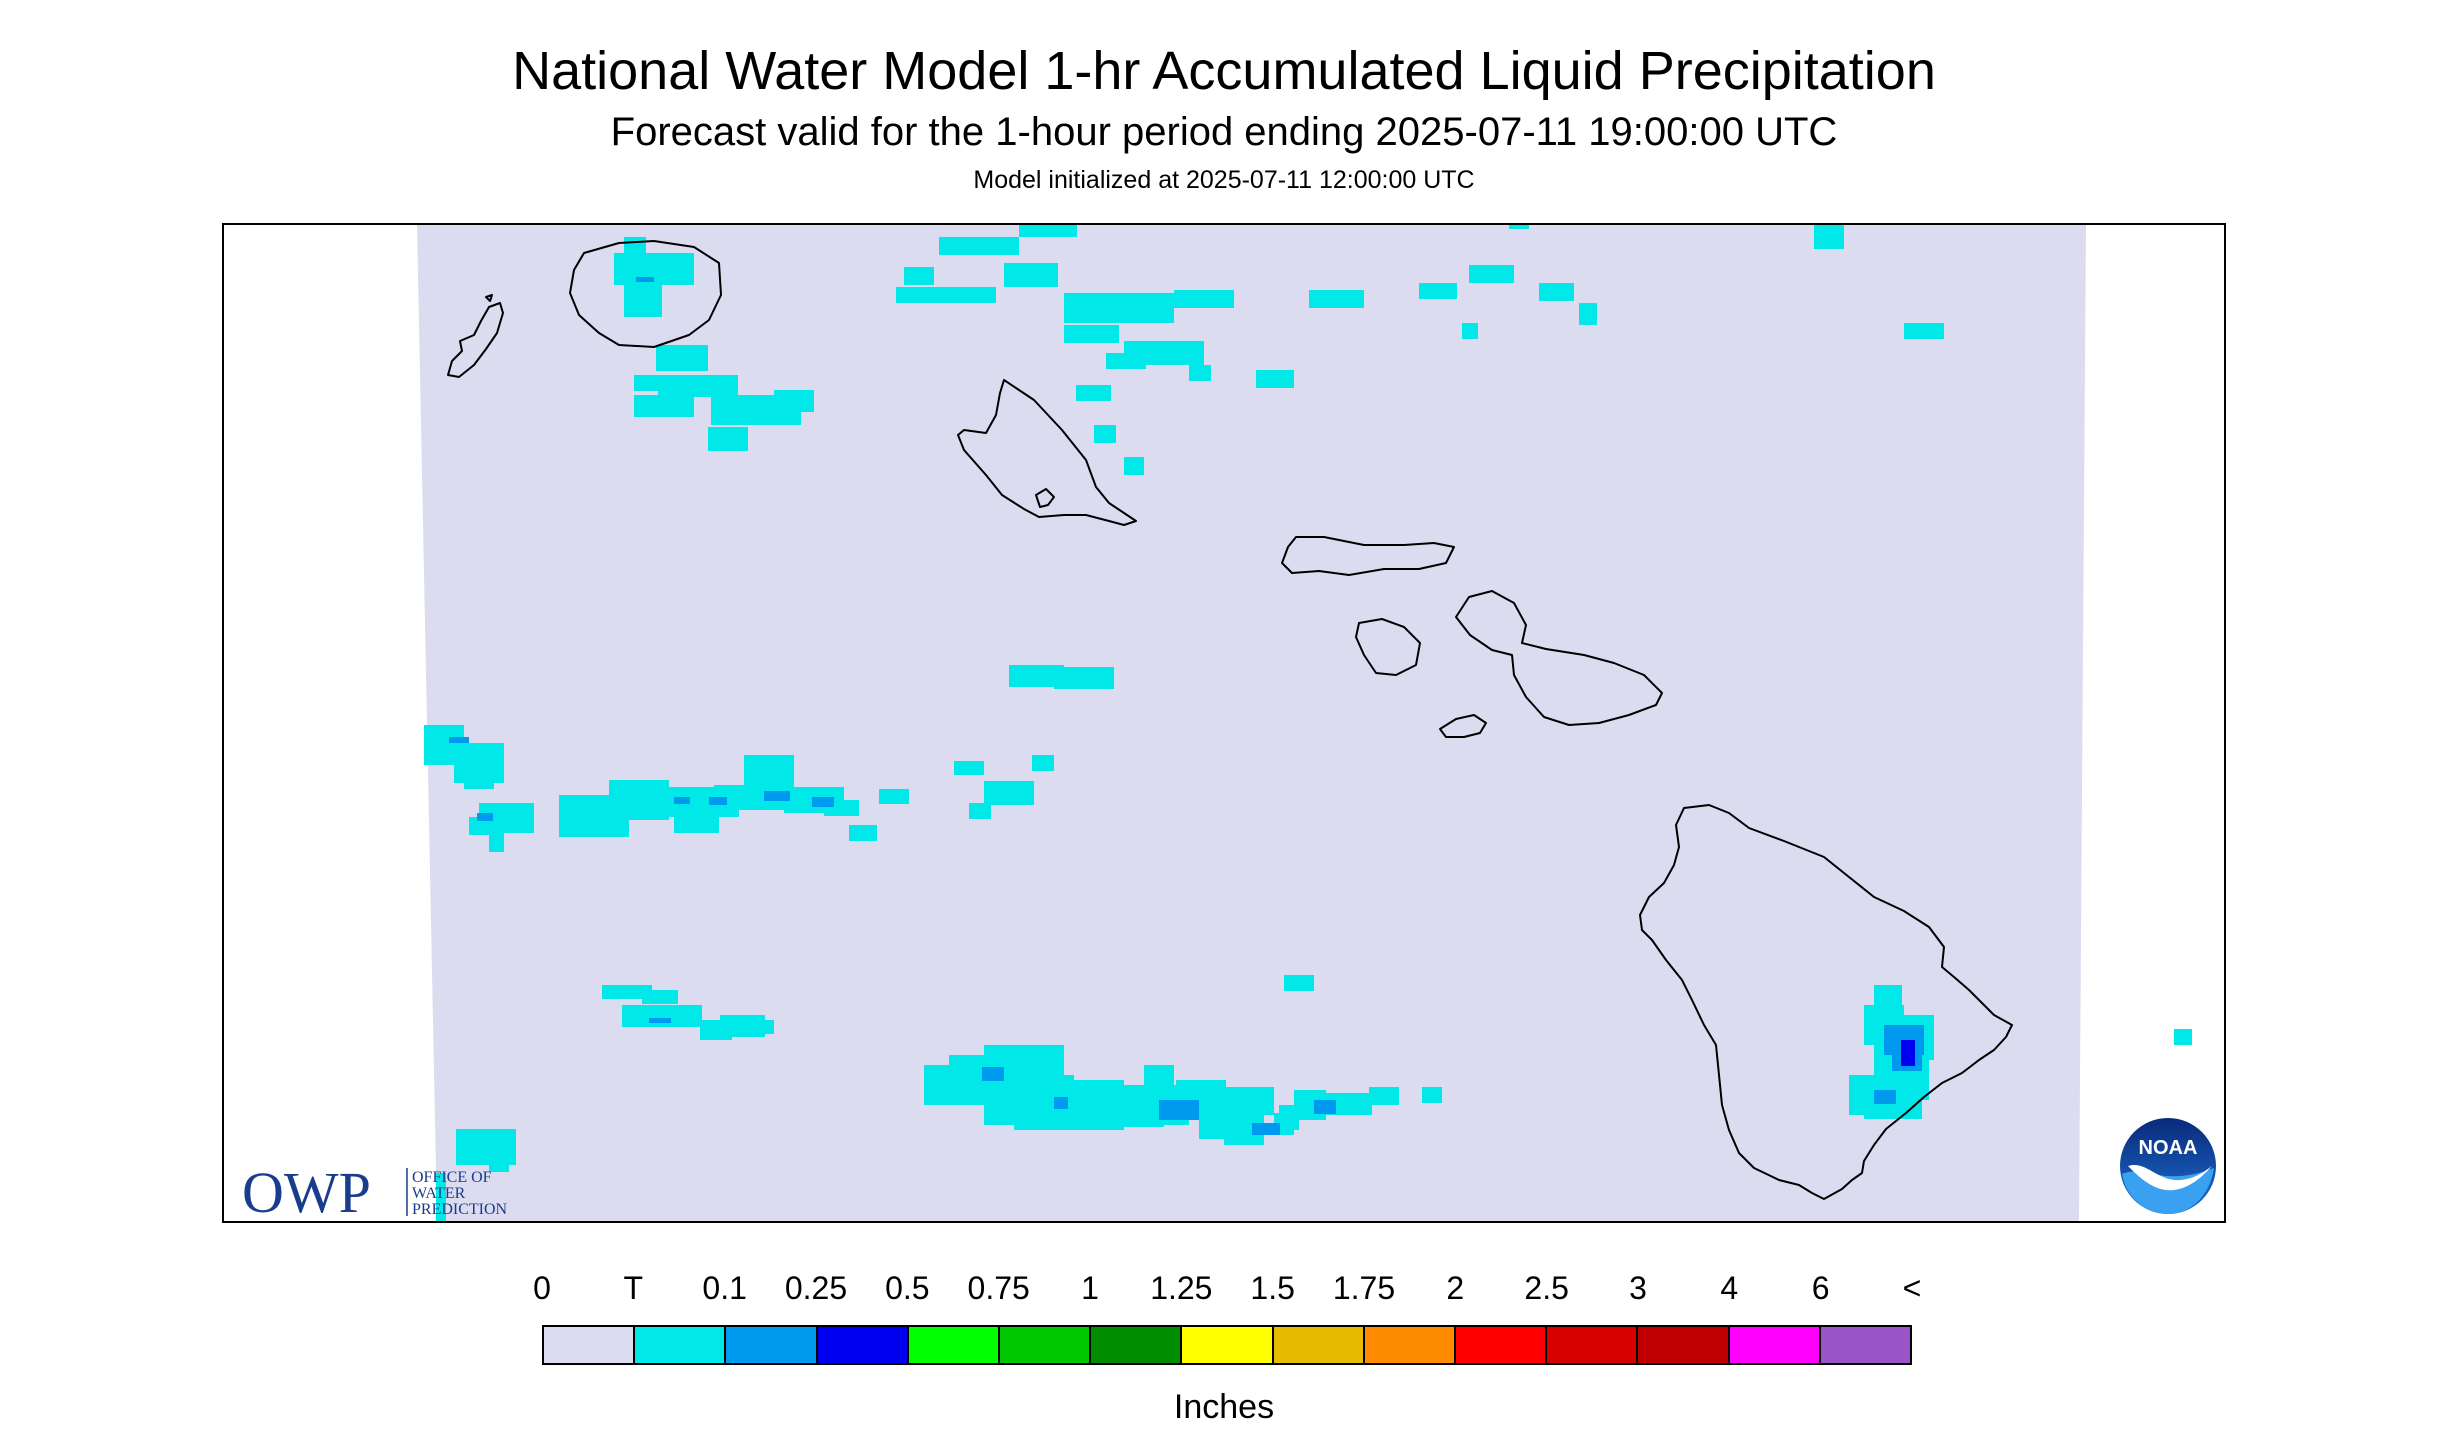 This screenshot has width=2448, height=1448. I want to click on owp-logo-text-3: PREDICTION, so click(460, 1209).